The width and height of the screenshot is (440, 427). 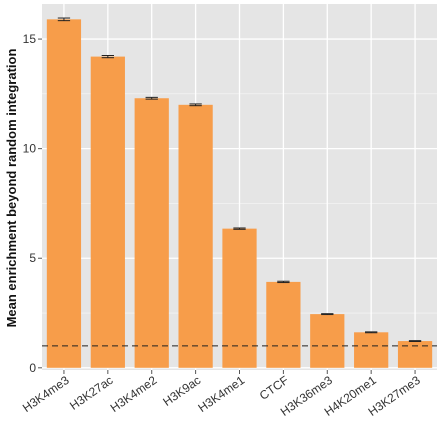 I want to click on error-bar-H3K36me3, so click(x=327, y=314).